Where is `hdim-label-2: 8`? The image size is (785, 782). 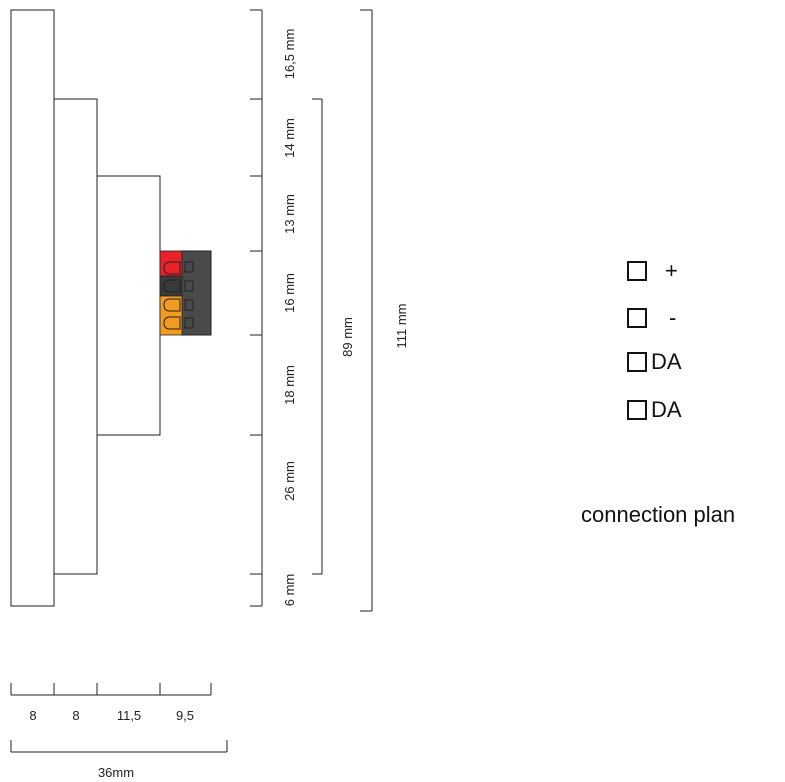
hdim-label-2: 8 is located at coordinates (75, 715).